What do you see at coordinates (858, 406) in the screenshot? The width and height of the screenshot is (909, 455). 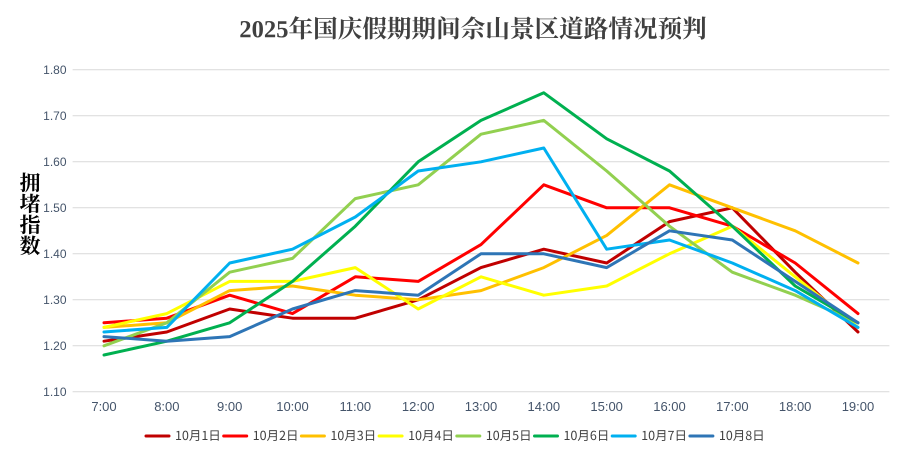 I see `x-tick-label-19:00: 19:00` at bounding box center [858, 406].